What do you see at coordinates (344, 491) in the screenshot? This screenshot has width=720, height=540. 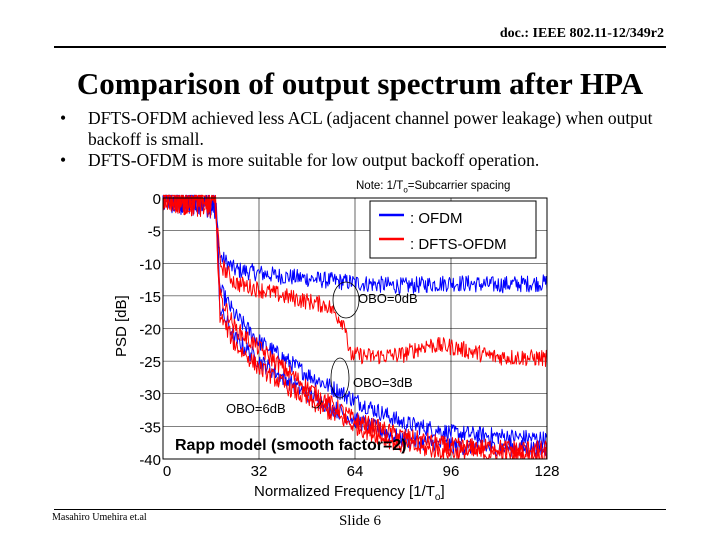 I see `x-axis-label-prefix: Normalized Frequency [1/T` at bounding box center [344, 491].